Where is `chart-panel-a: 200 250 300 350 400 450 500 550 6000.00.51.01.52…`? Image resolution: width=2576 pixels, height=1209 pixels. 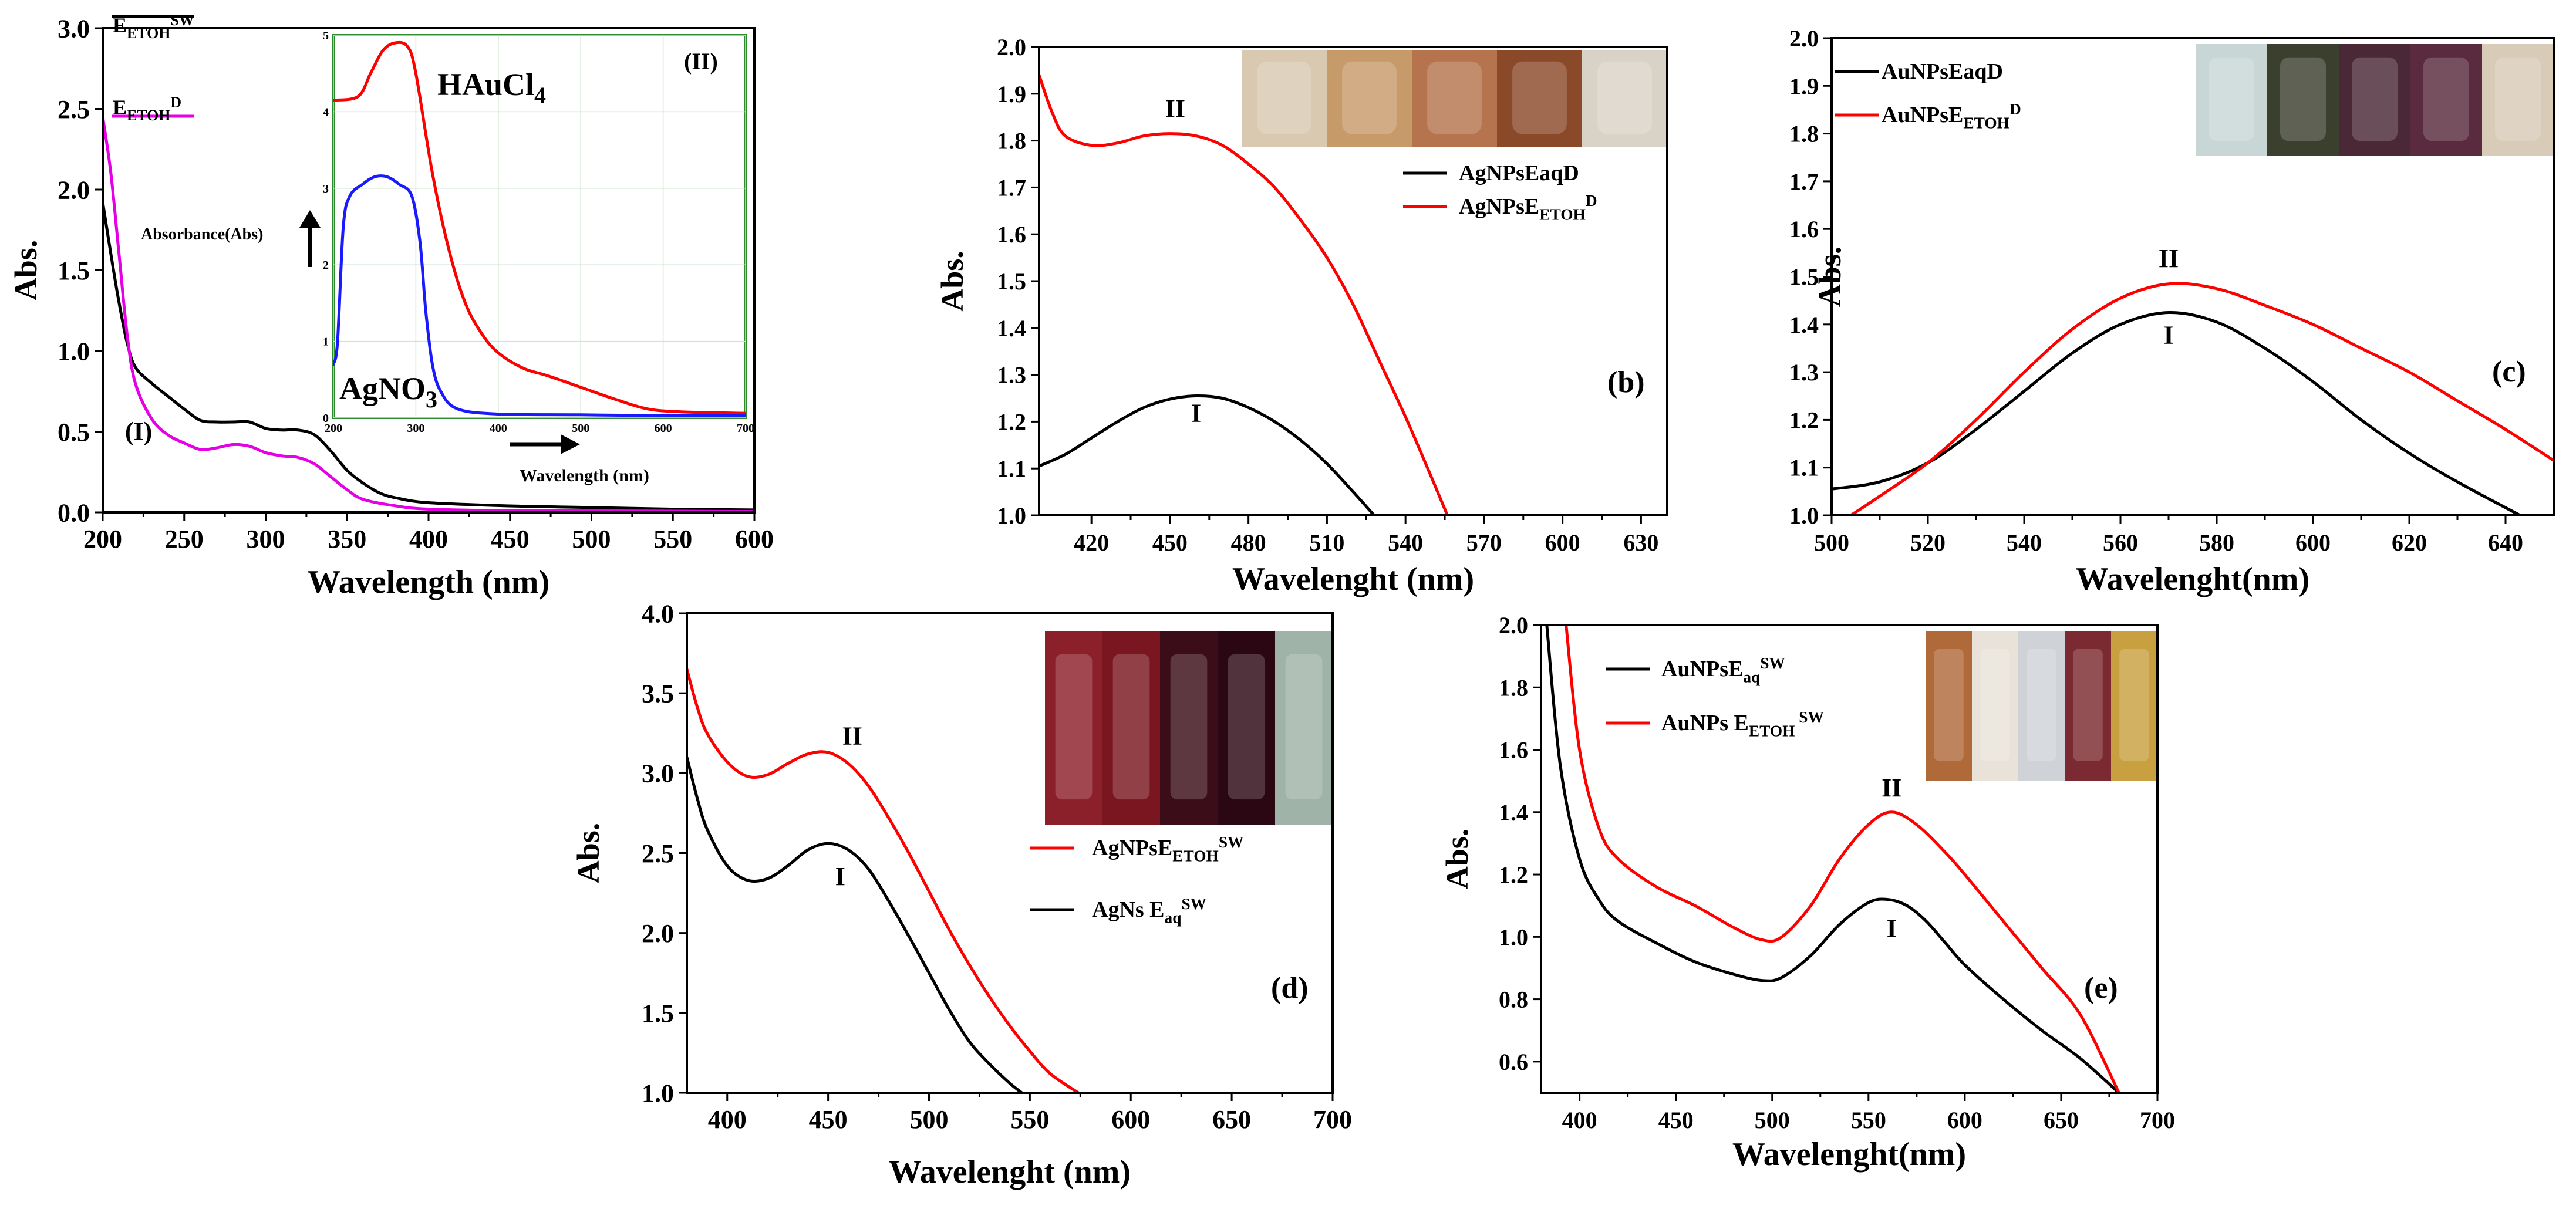 chart-panel-a: 200 250 300 350 400 450 500 550 6000.00.51.01.52… is located at coordinates (391, 306).